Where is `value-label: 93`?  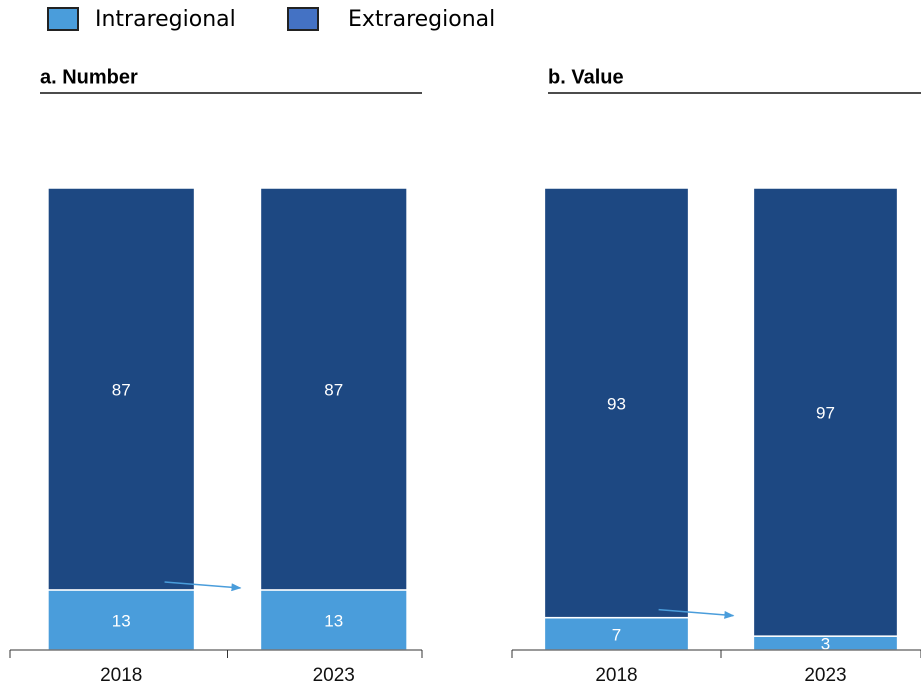
value-label: 93 is located at coordinates (616, 403).